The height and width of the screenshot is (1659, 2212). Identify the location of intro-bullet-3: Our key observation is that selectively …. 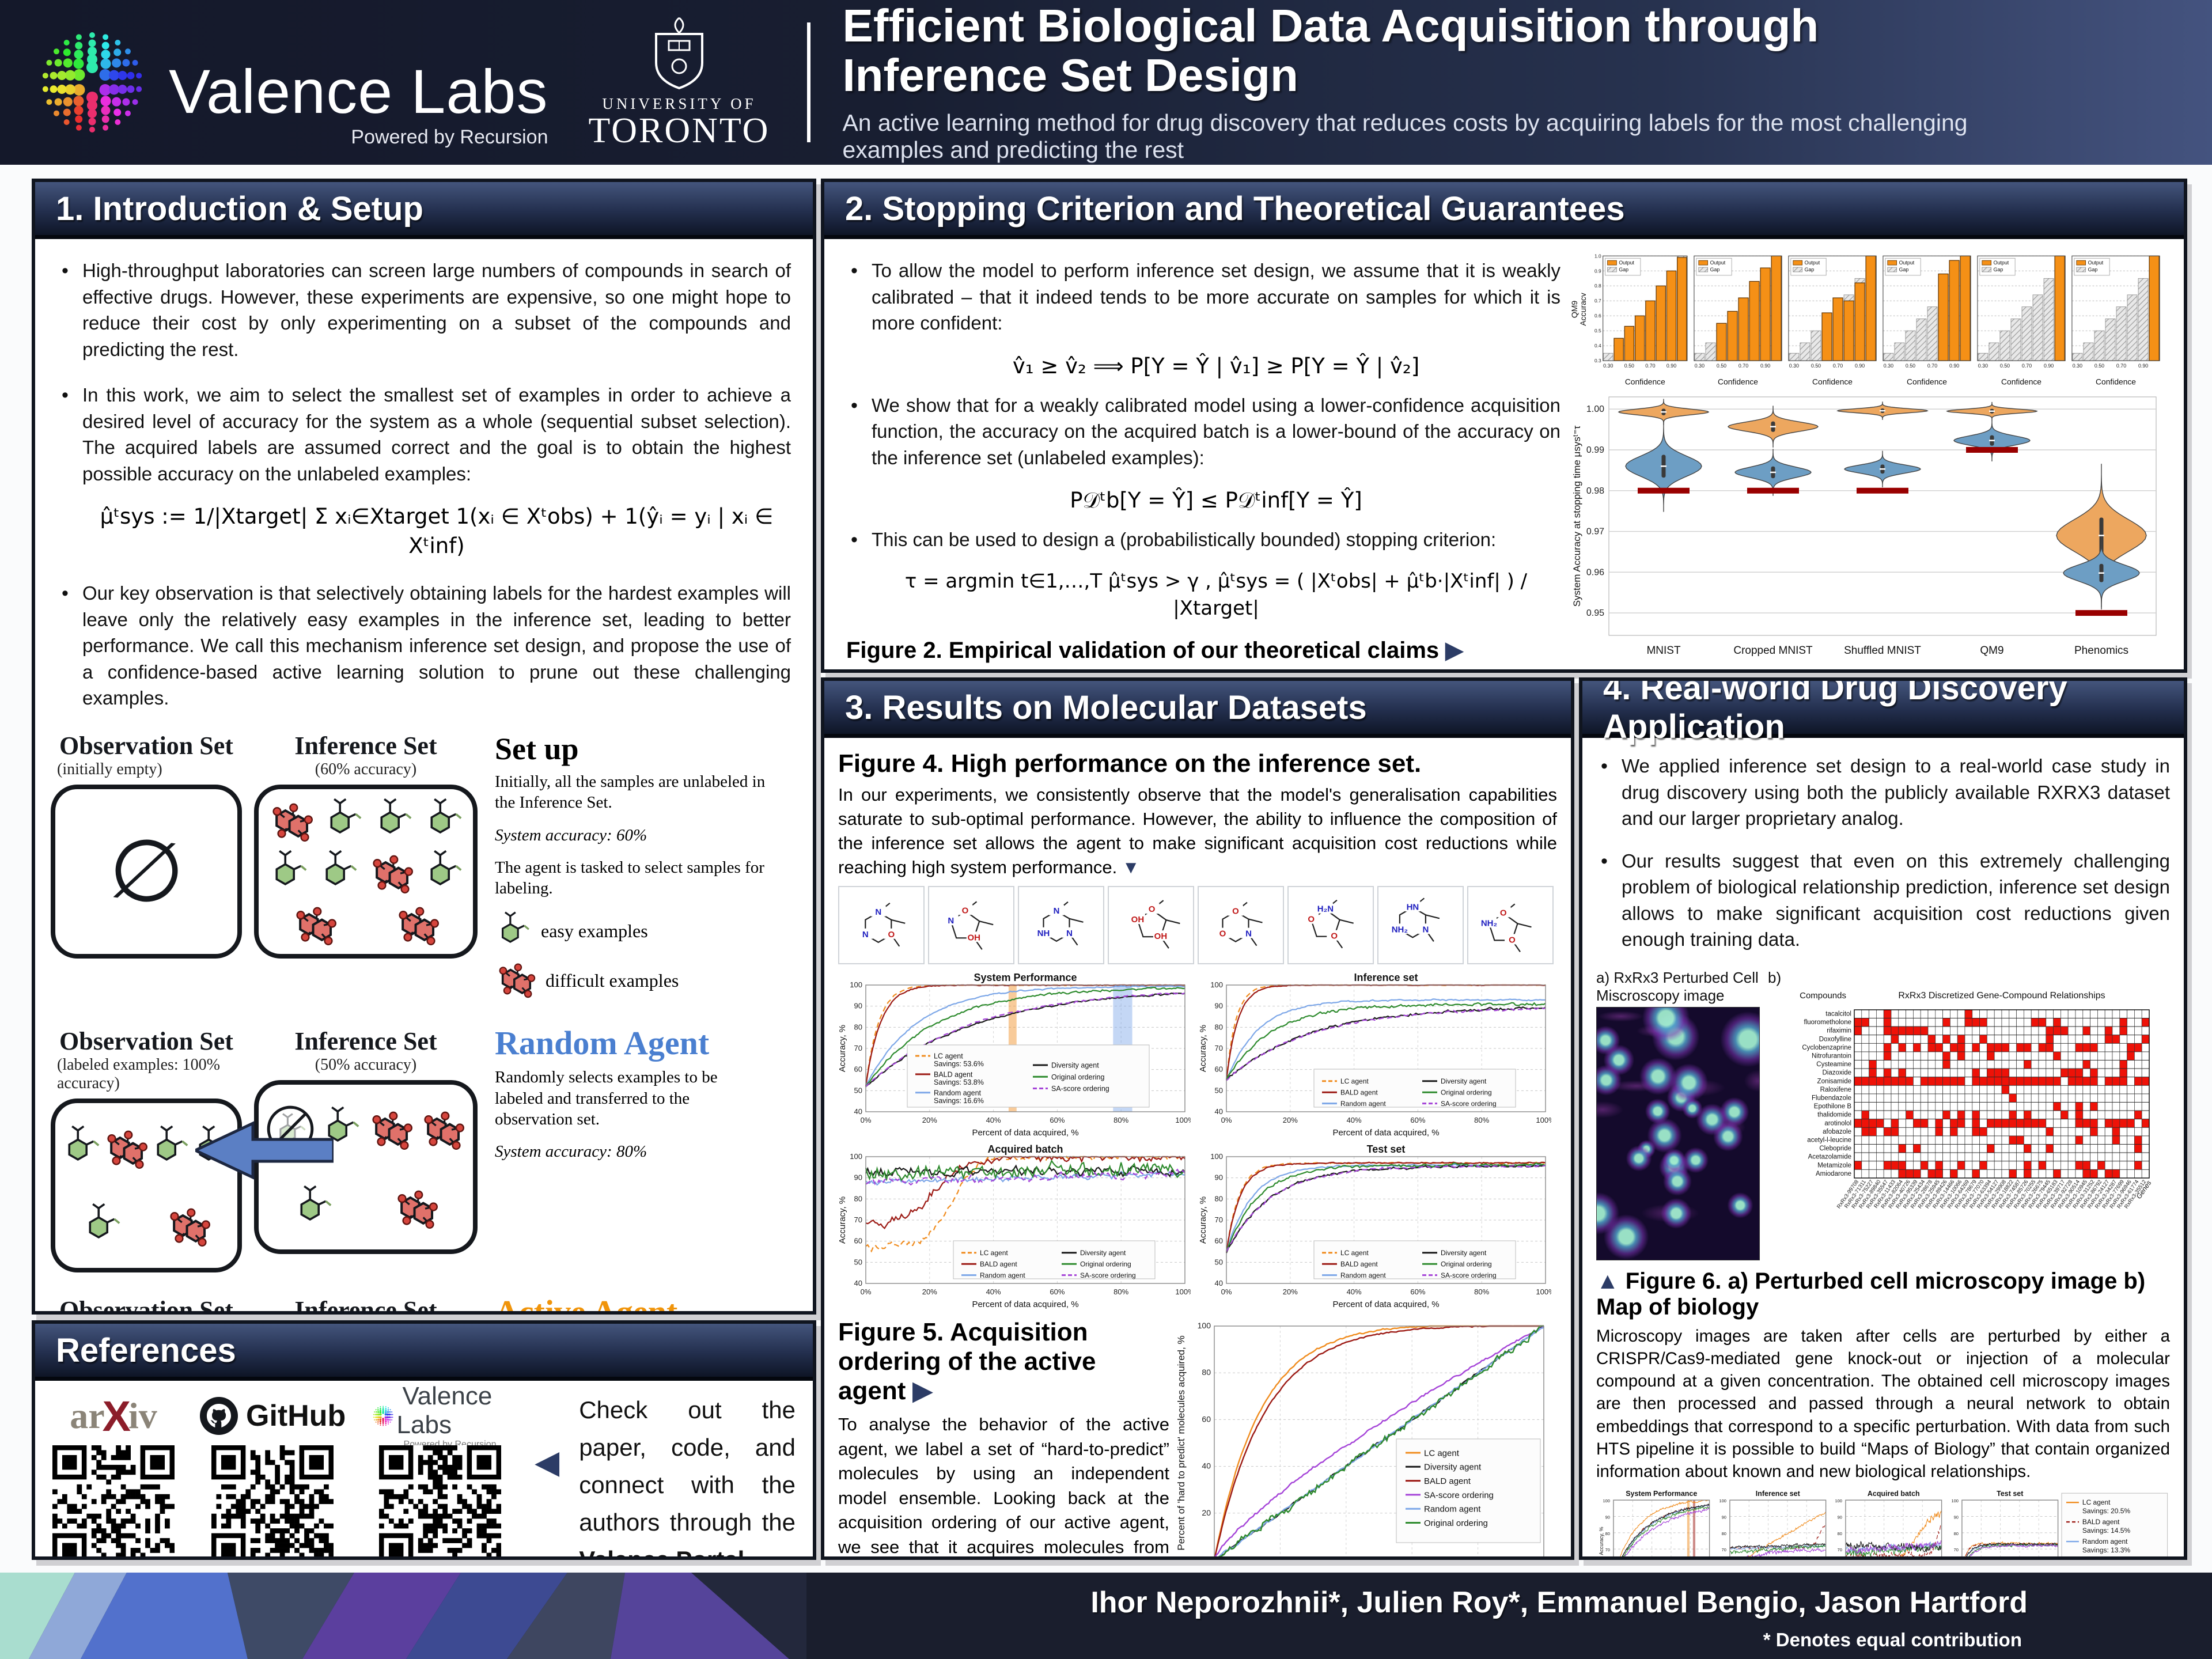
(424, 646).